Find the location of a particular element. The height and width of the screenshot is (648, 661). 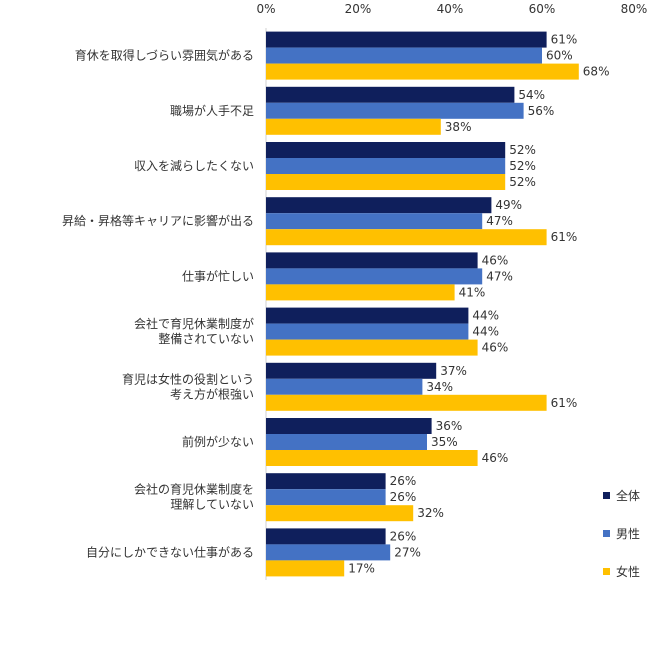

data-label: 17% is located at coordinates (361, 568).